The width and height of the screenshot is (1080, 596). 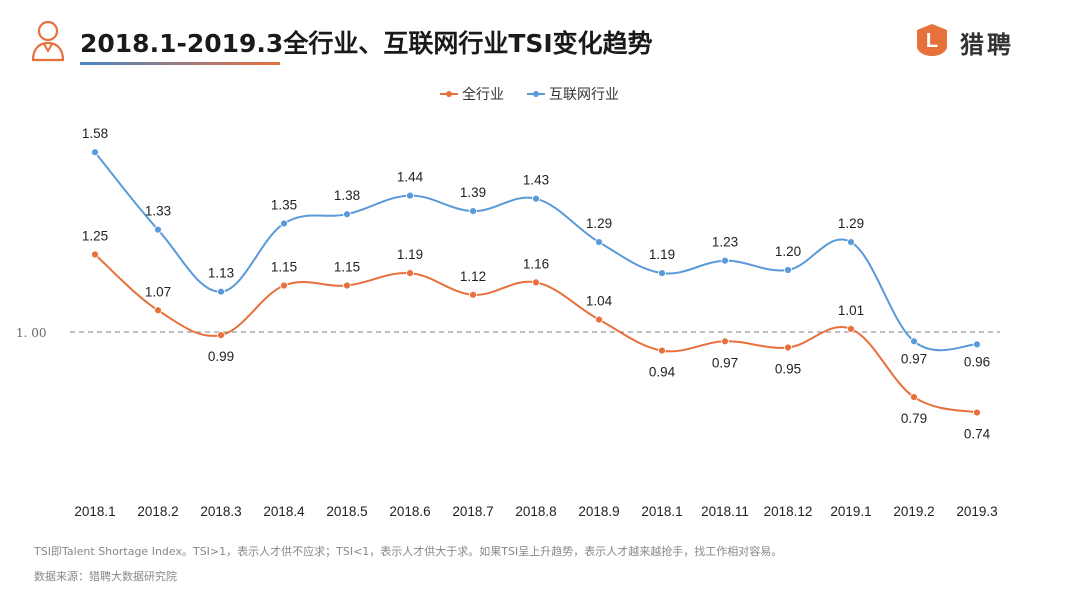 What do you see at coordinates (31, 333) in the screenshot?
I see `reference-label: 1. 00` at bounding box center [31, 333].